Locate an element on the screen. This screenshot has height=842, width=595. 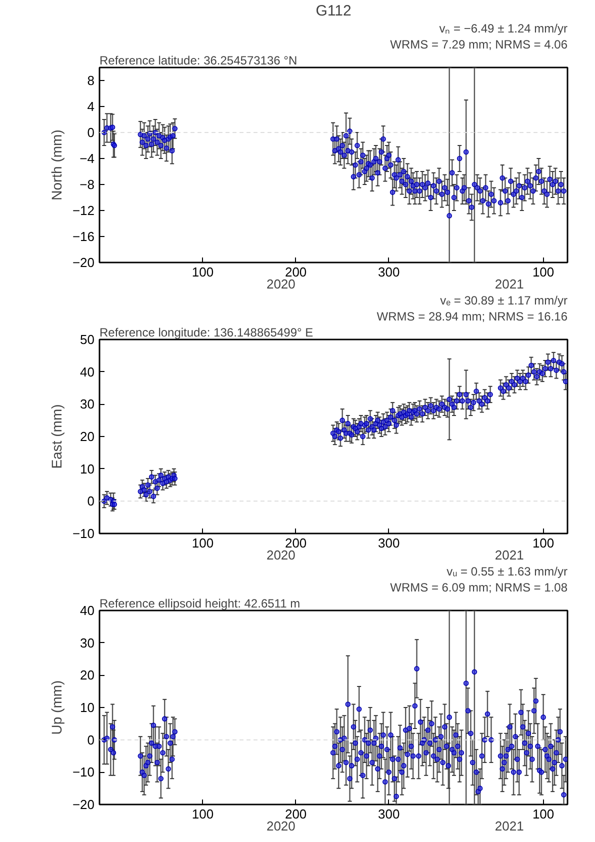
y-tick-label: −4 is located at coordinates (87, 158).